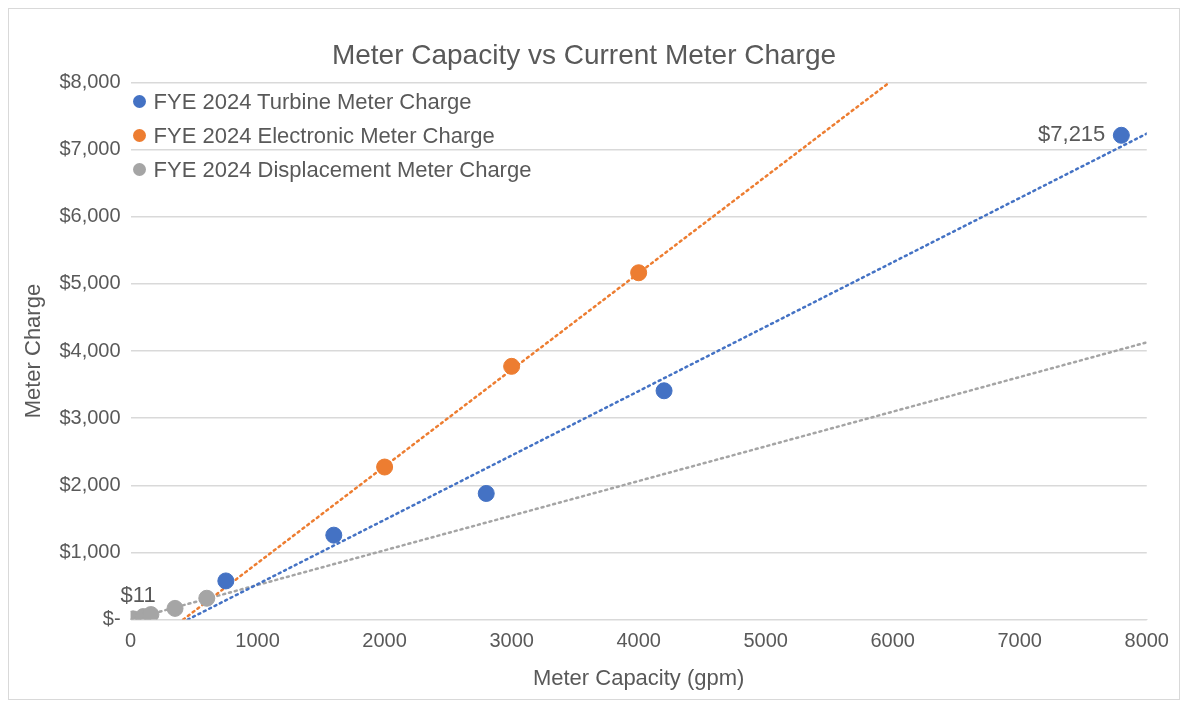 The width and height of the screenshot is (1186, 708). What do you see at coordinates (90, 282) in the screenshot?
I see `y-tick-label: $5,000` at bounding box center [90, 282].